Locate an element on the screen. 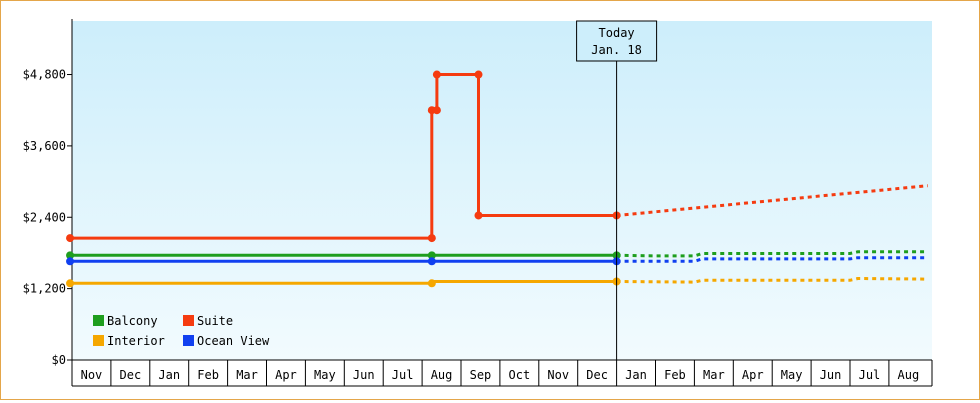 Image resolution: width=980 pixels, height=403 pixels. legend-label-suite: Suite is located at coordinates (215, 321).